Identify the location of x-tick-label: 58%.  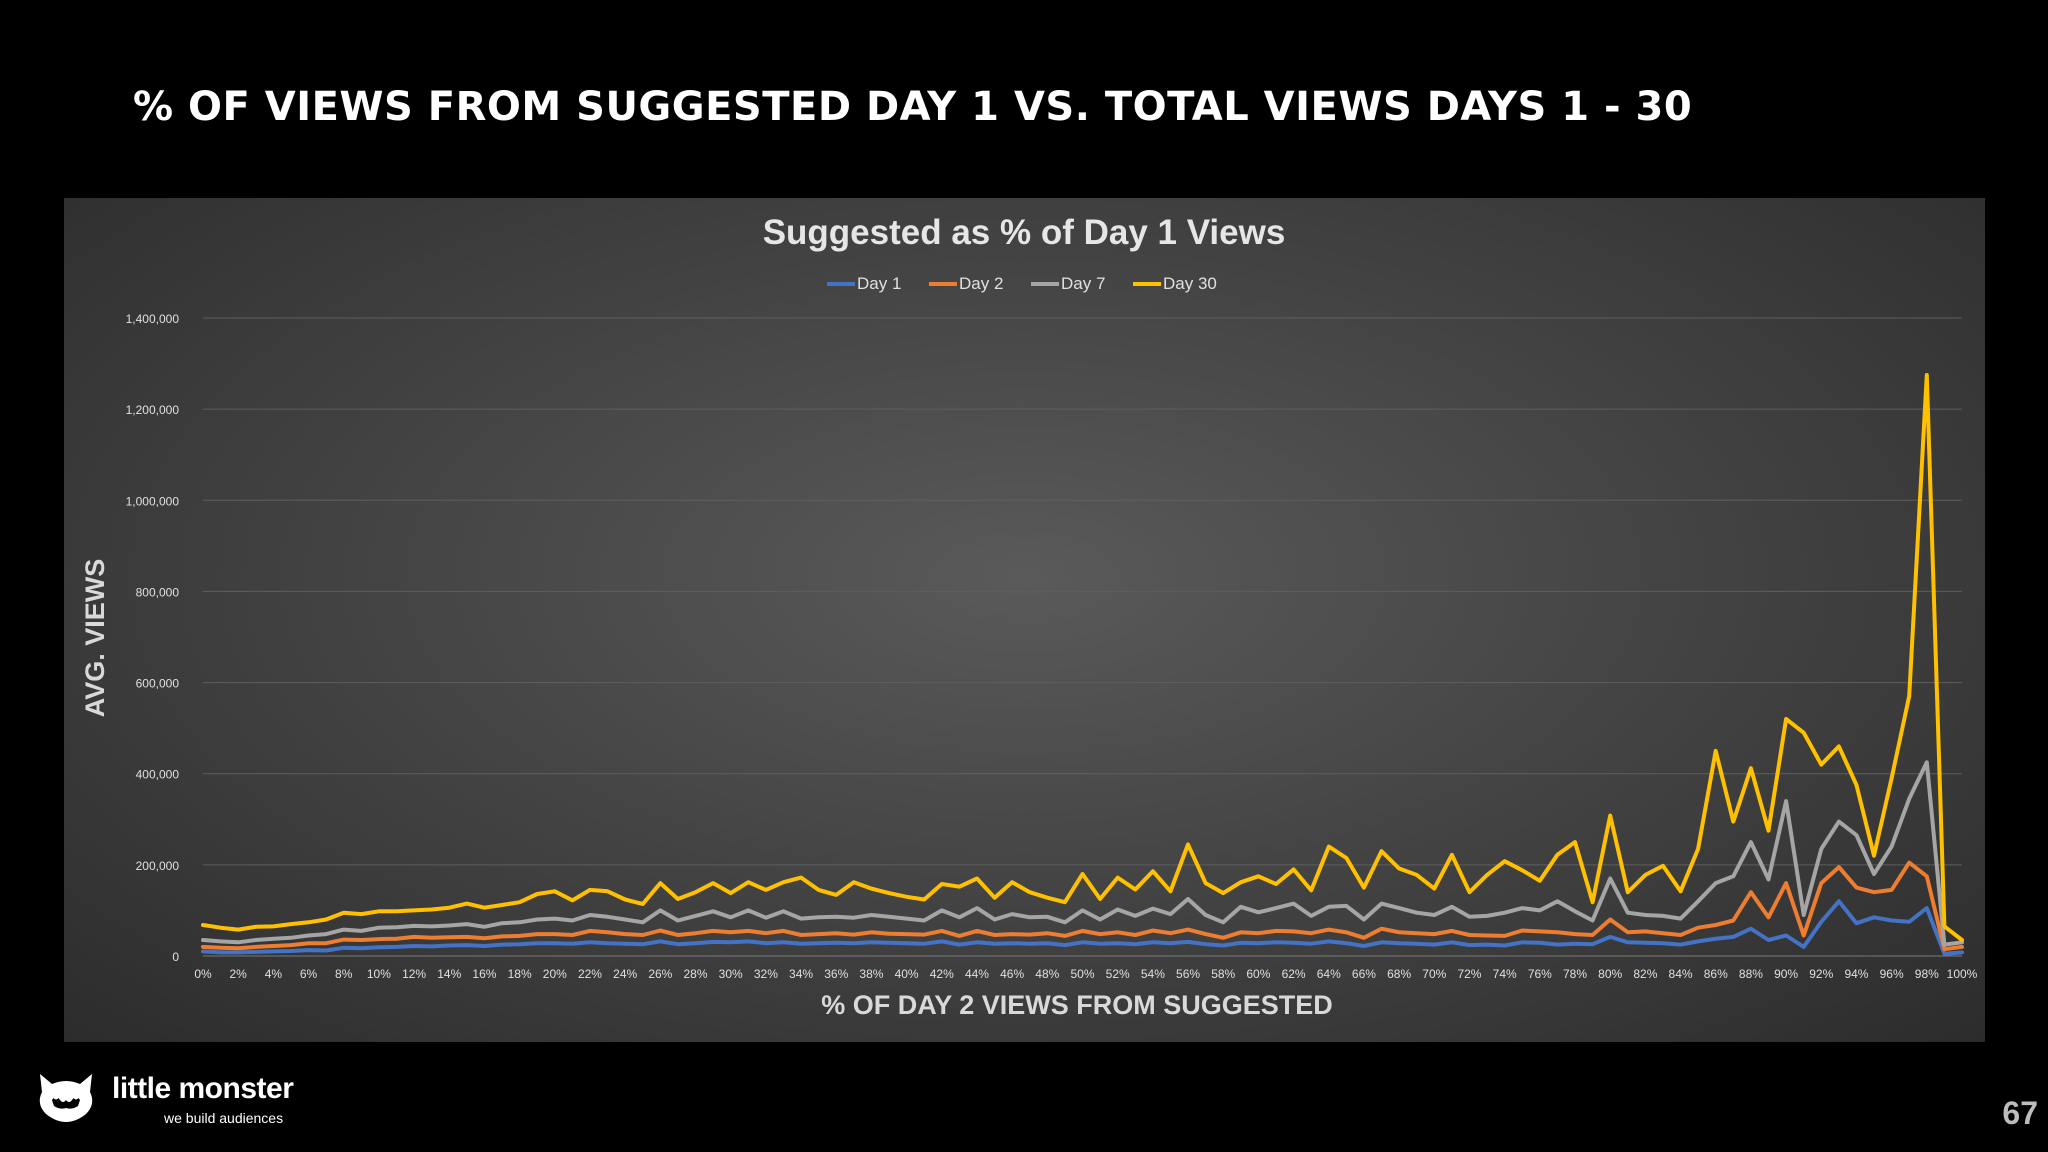
(1223, 974).